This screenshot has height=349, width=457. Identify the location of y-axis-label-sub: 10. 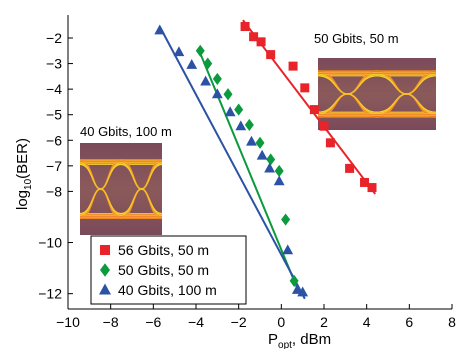
(28, 184).